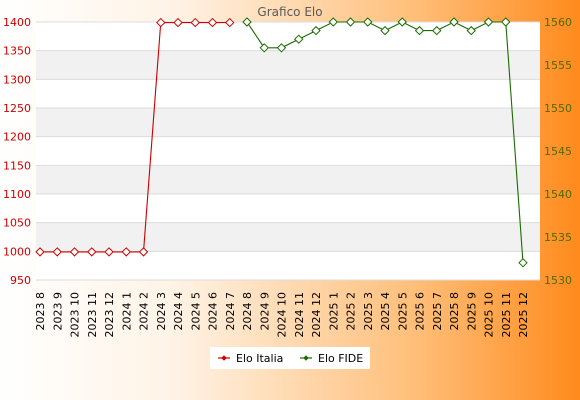 This screenshot has width=580, height=400. I want to click on legend-label: Elo FIDE, so click(340, 358).